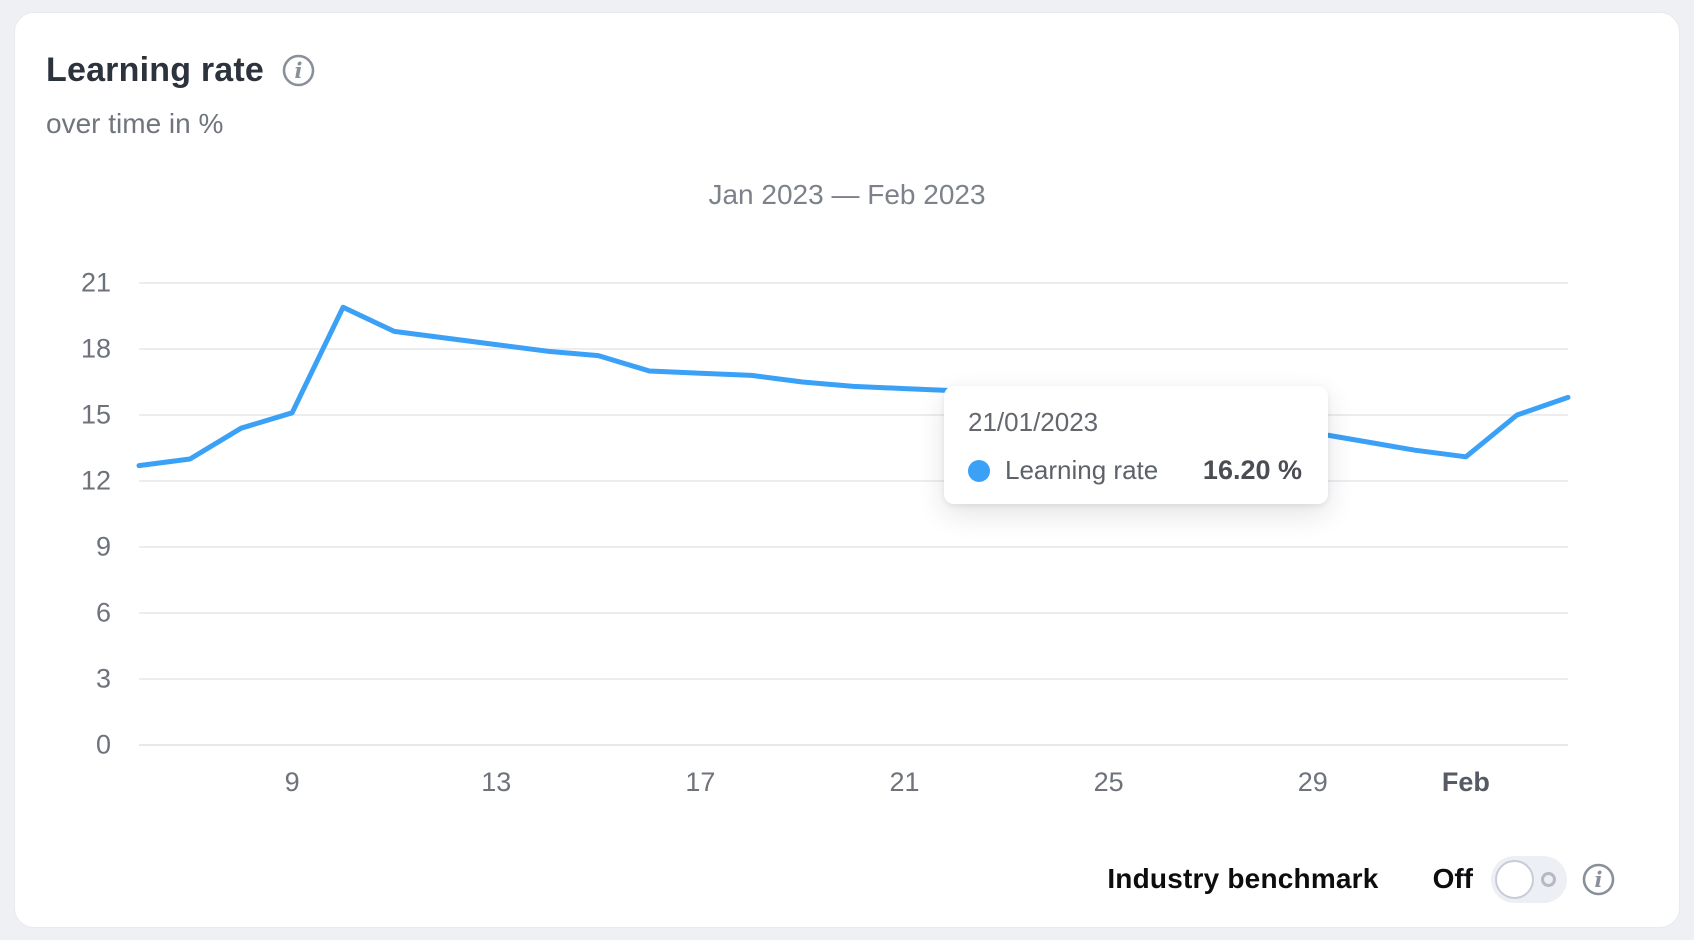 This screenshot has height=940, width=1694. What do you see at coordinates (155, 70) in the screenshot?
I see `page-title: Learning rate` at bounding box center [155, 70].